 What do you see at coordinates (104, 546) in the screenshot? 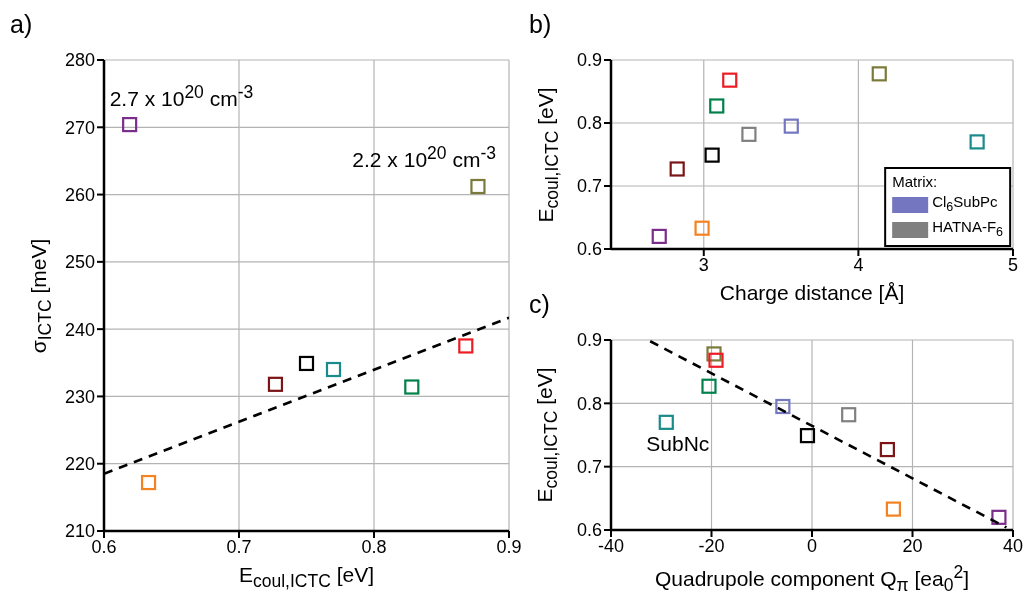
I see `x-tick-label: 0.6` at bounding box center [104, 546].